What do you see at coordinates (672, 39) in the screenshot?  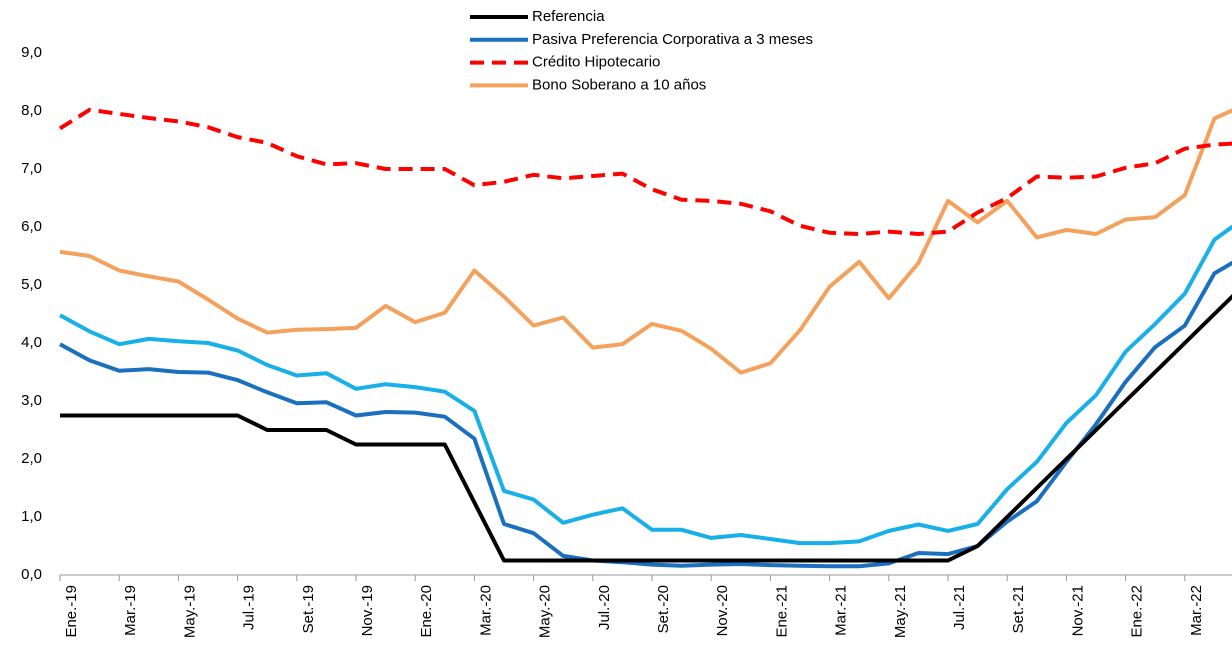 I see `legend-label: Pasiva Preferencia Corporativa a 3 meses` at bounding box center [672, 39].